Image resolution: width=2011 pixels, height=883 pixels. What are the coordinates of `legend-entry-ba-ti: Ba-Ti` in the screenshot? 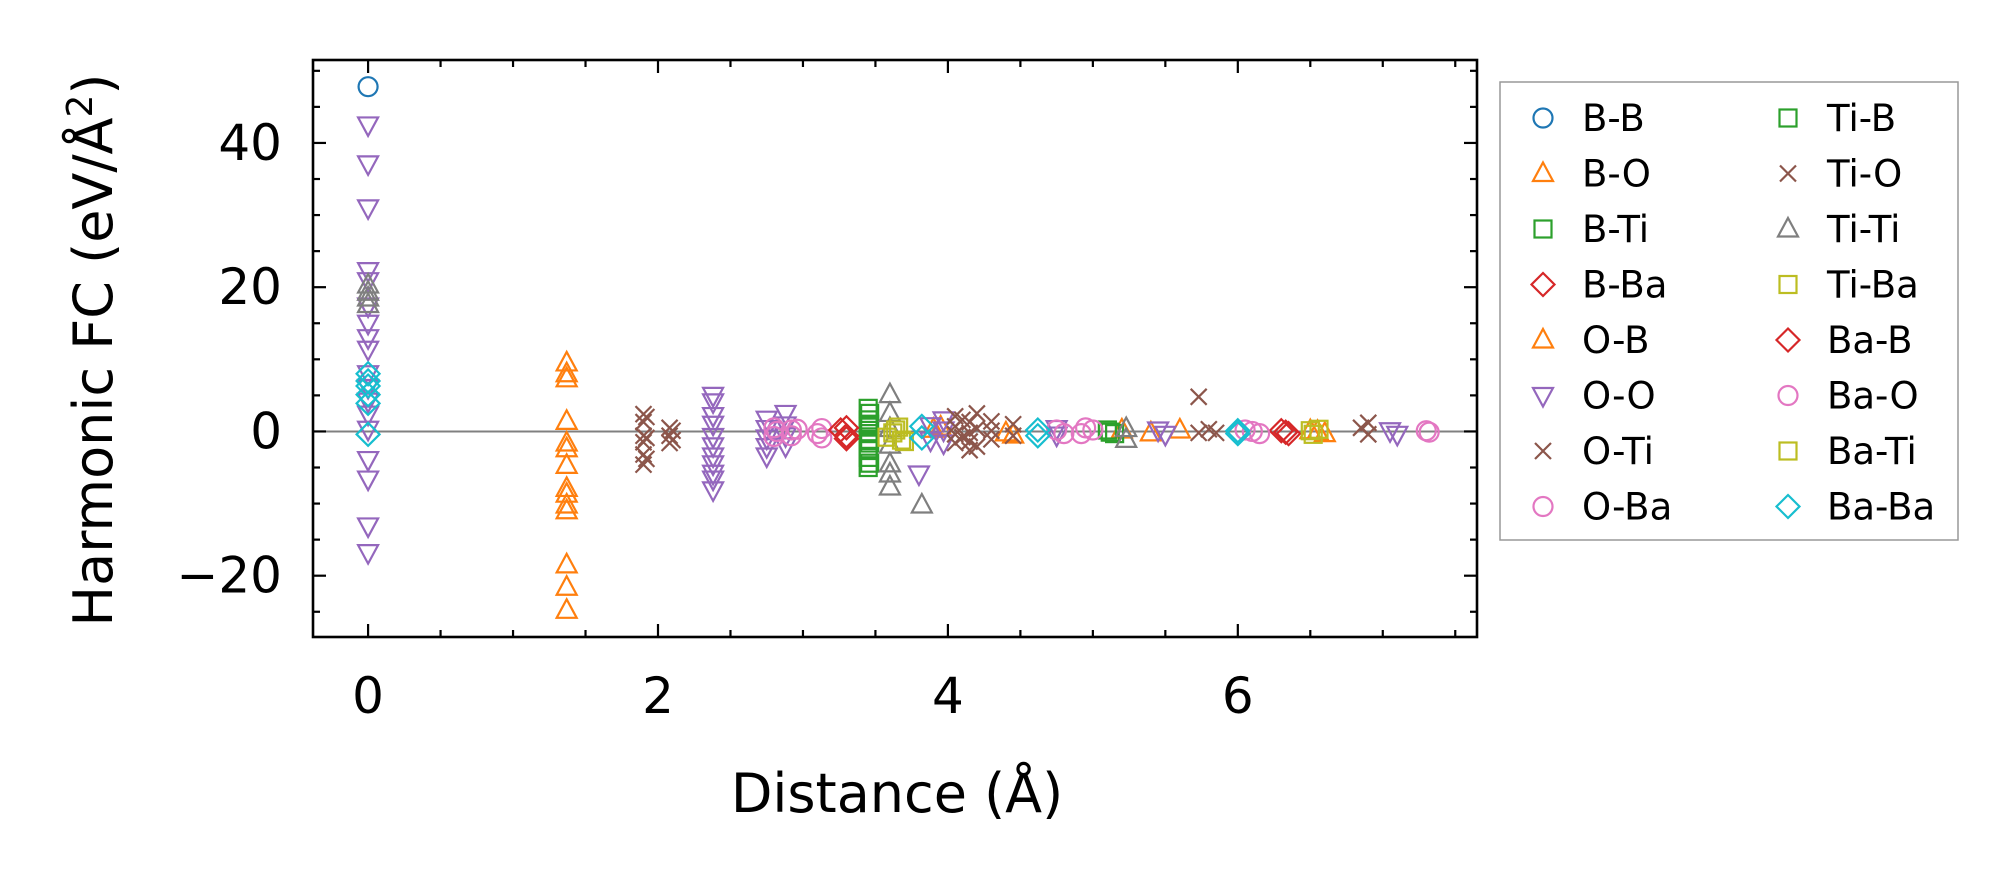 It's located at (1847, 451).